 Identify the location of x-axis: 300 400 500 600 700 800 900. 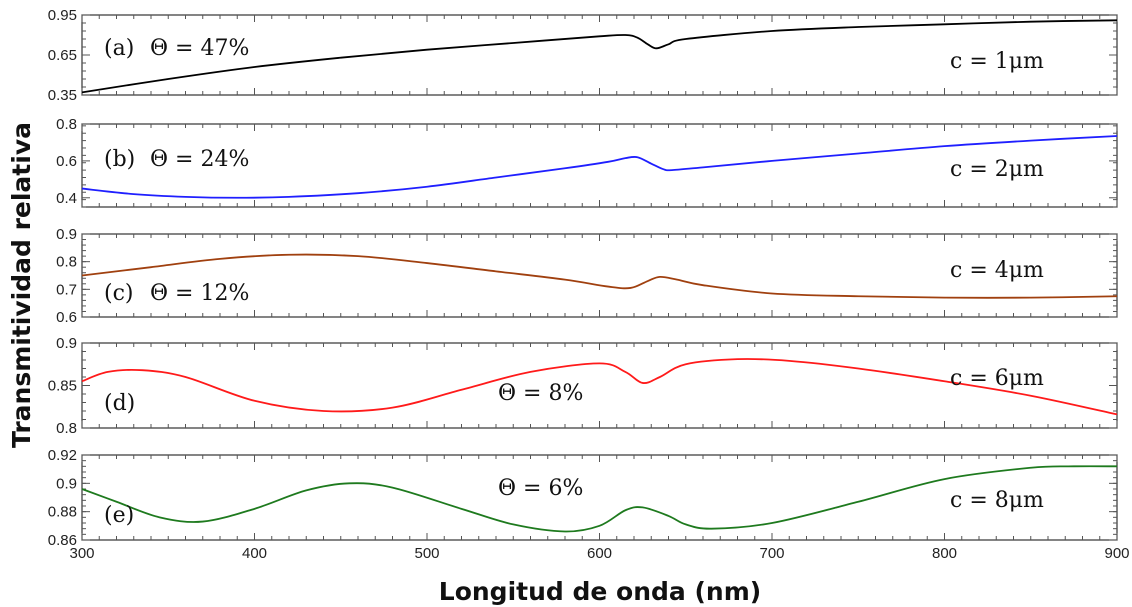
(599, 553).